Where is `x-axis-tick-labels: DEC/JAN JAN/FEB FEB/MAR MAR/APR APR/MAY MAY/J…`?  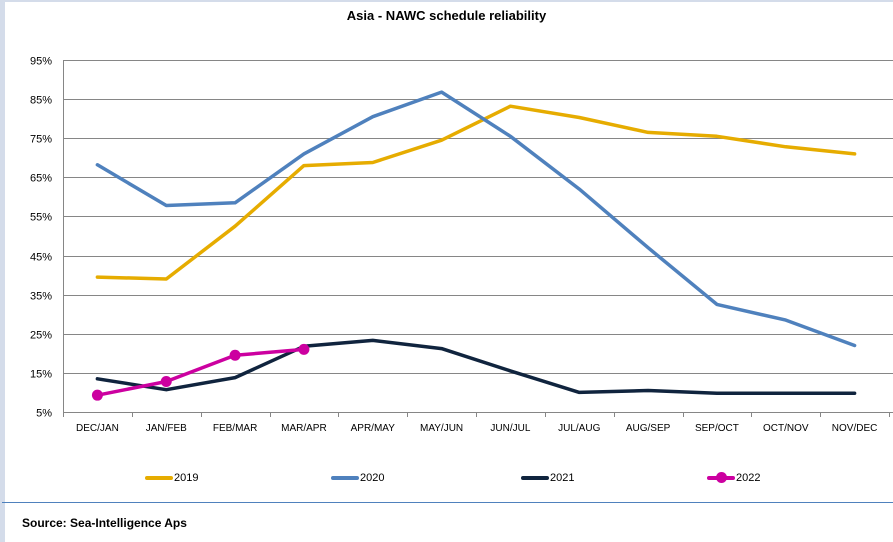 x-axis-tick-labels: DEC/JAN JAN/FEB FEB/MAR MAR/APR APR/MAY MAY/J… is located at coordinates (476, 428).